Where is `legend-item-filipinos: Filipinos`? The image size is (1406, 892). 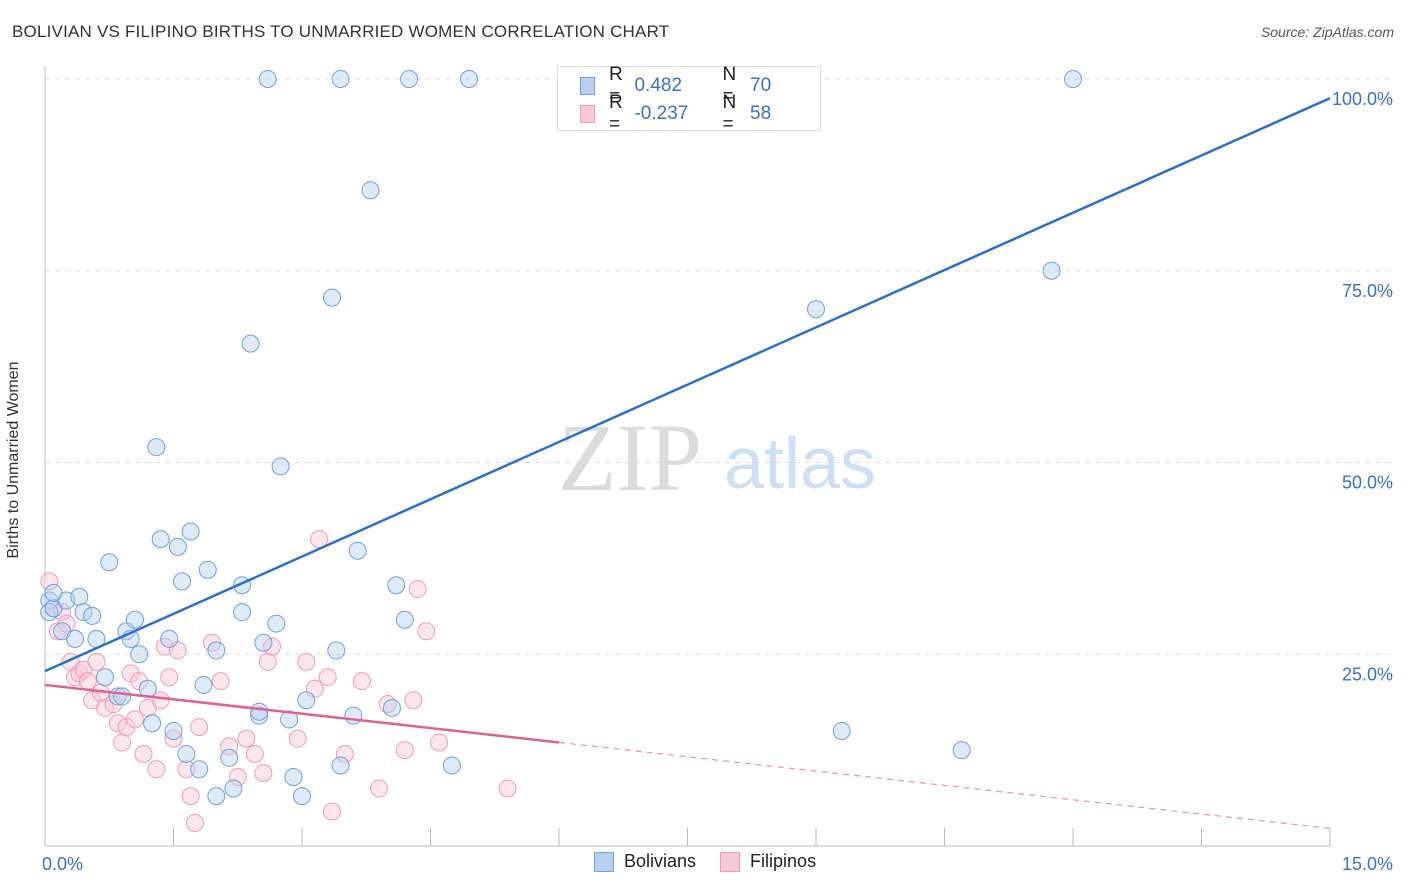
legend-item-filipinos: Filipinos is located at coordinates (768, 861).